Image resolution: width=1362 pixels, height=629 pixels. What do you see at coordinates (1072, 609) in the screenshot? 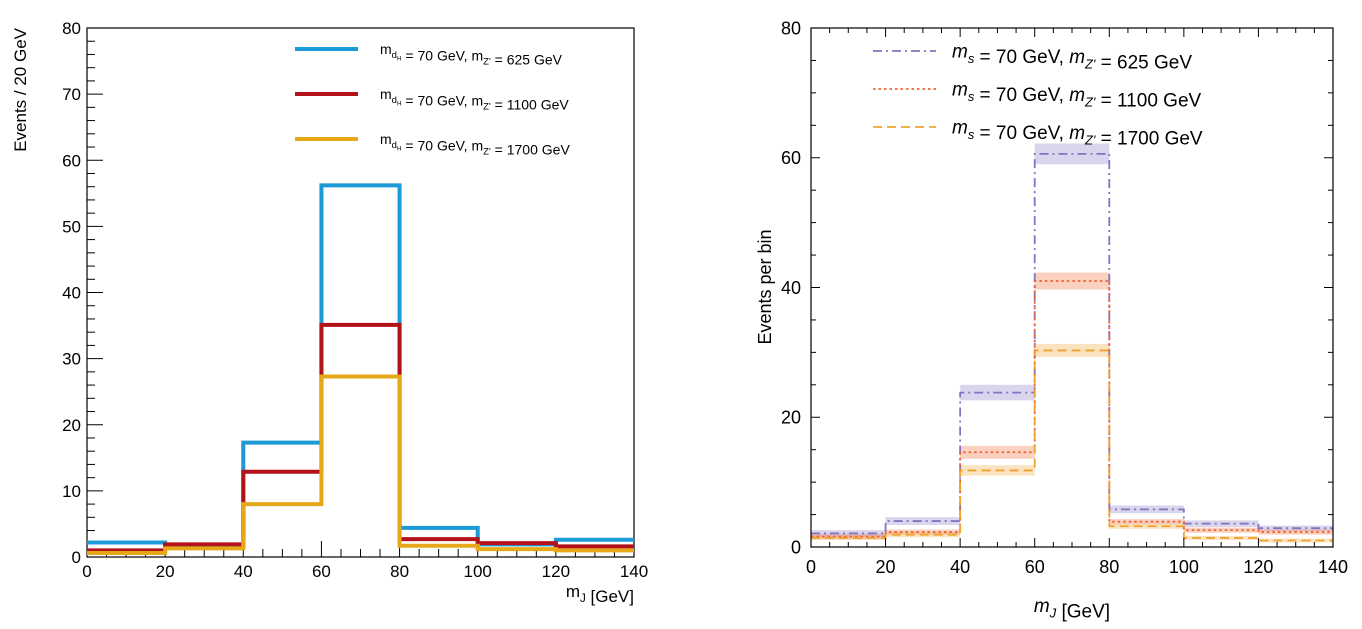
I see `right-x-axis-label: mJ [GeV]` at bounding box center [1072, 609].